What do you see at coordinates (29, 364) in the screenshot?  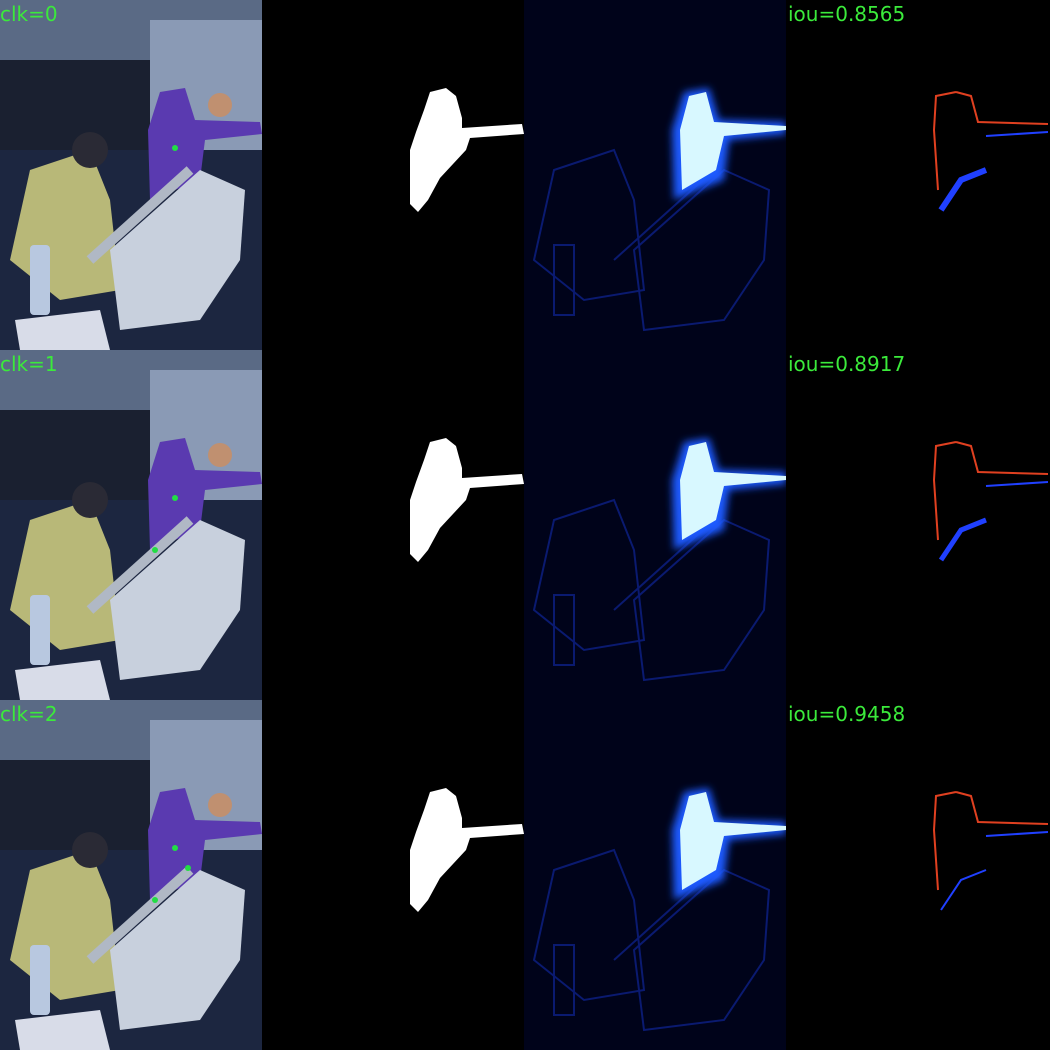 I see `click-count-label: clk=1` at bounding box center [29, 364].